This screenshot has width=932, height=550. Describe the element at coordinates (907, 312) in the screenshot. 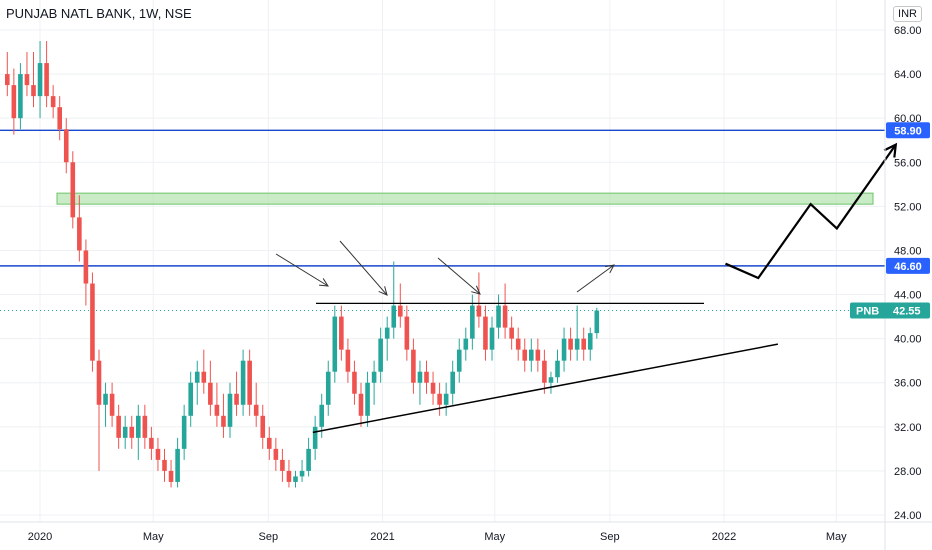

I see `last-price-label: 42.55` at that location.